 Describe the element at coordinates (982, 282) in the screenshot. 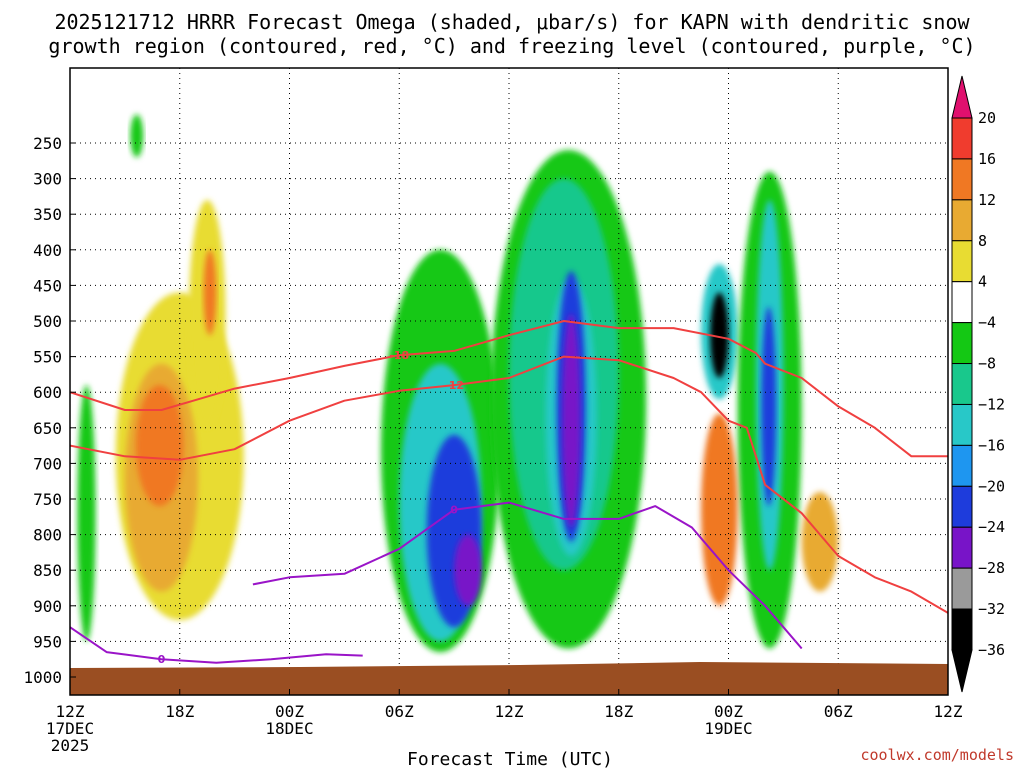

I see `colorbar-label-4: 4` at that location.